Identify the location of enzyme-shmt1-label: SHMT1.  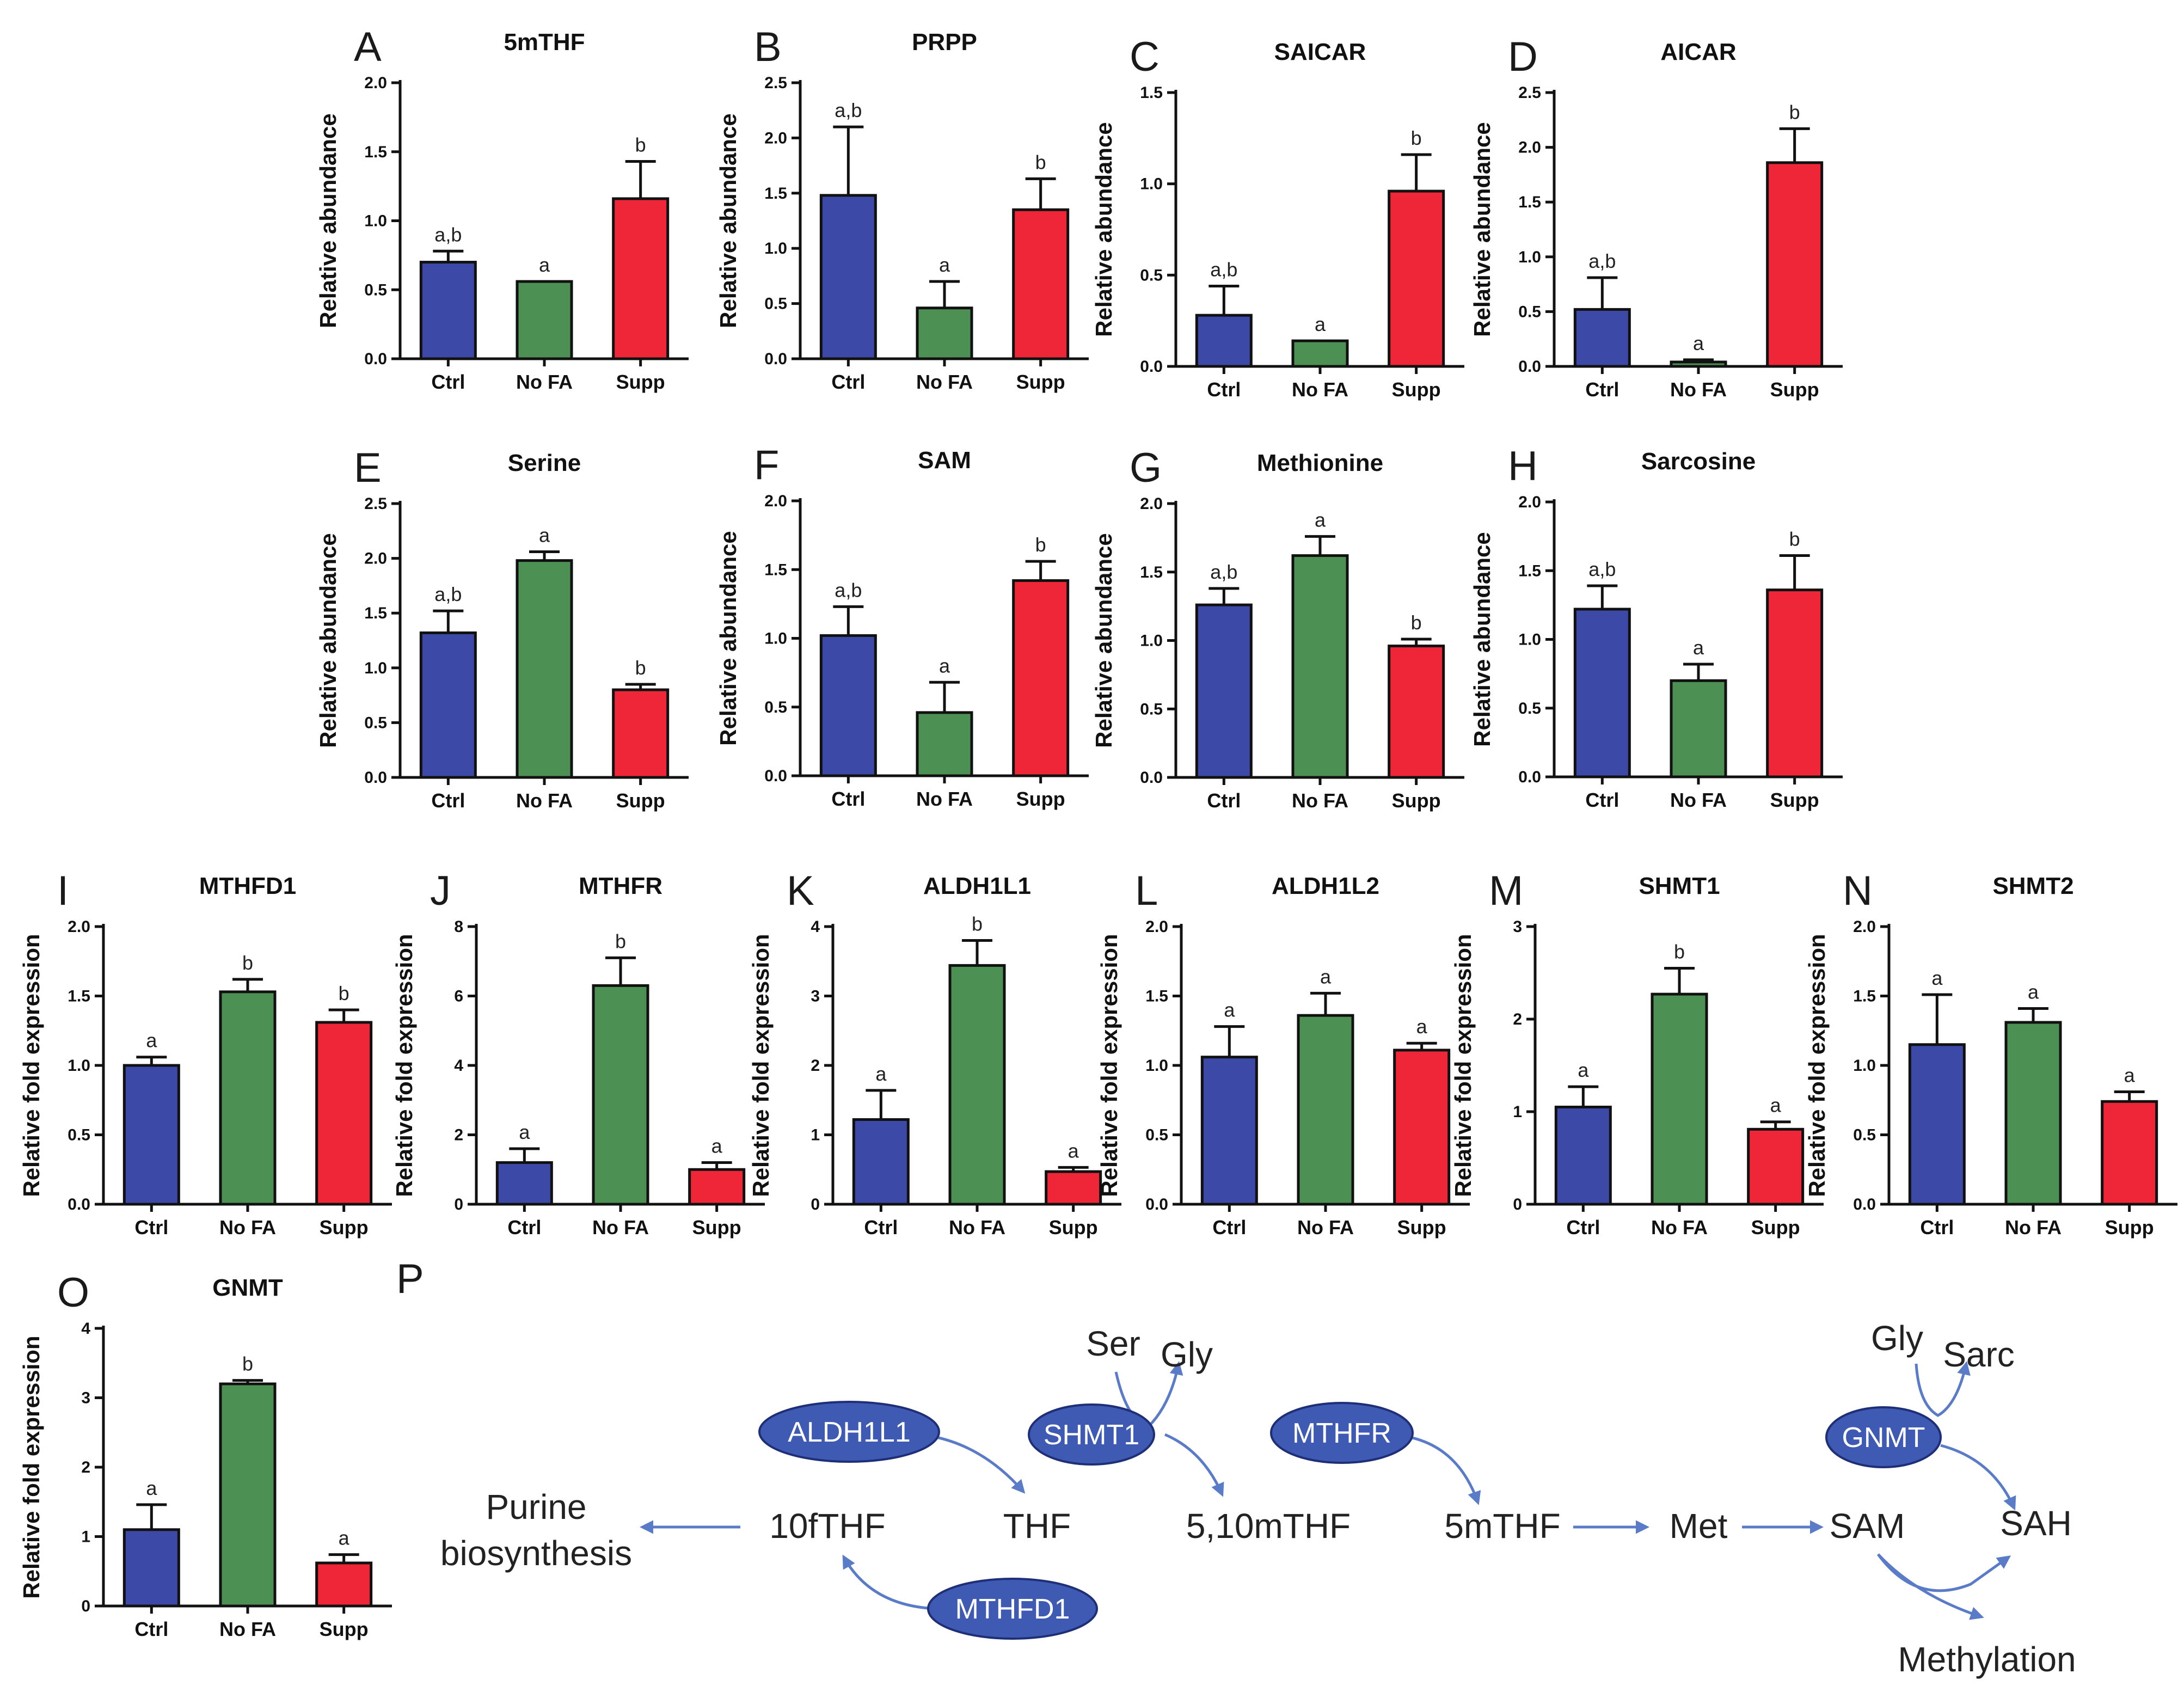
(1091, 1435).